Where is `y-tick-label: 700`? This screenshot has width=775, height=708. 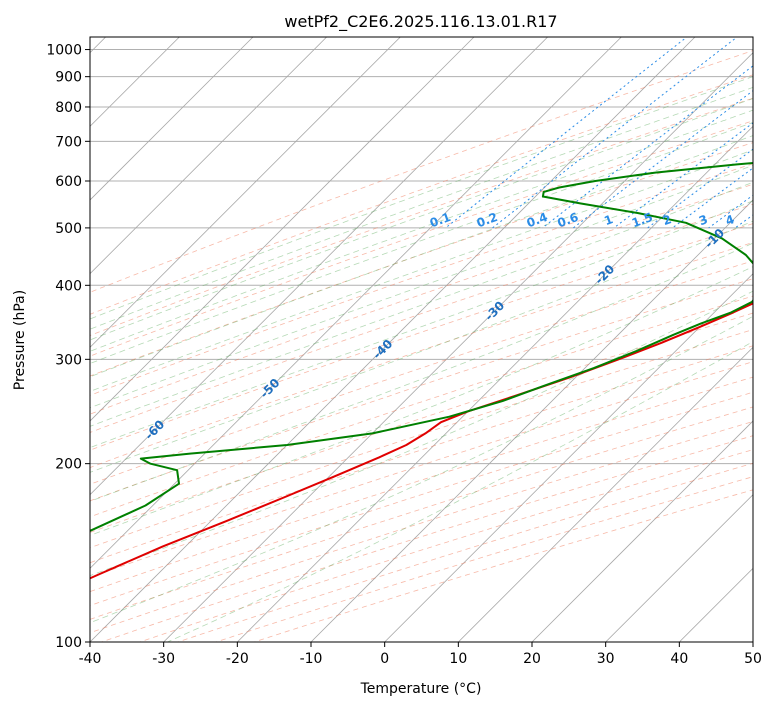
y-tick-label: 700 is located at coordinates (68, 142).